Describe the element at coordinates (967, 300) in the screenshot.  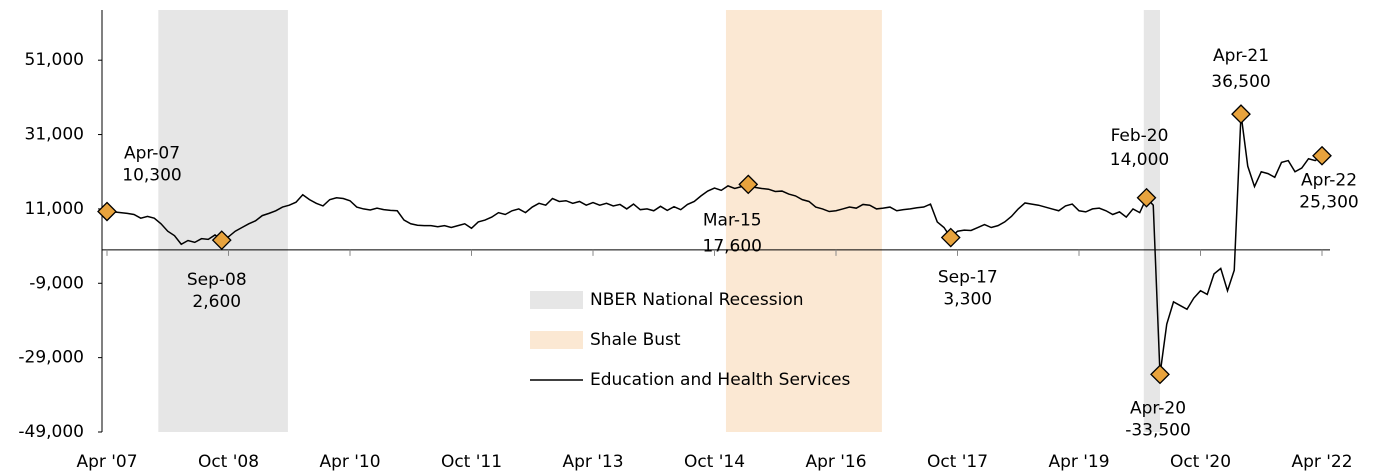
I see `annotation-label: 3,300` at that location.